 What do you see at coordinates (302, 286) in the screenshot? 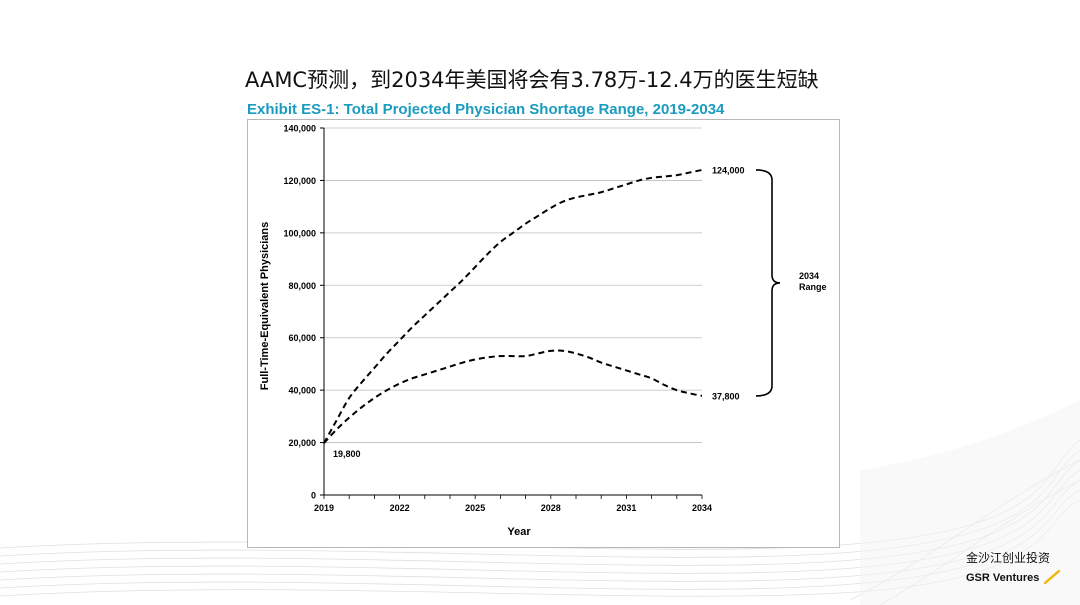
I see `y-tick-label: 80,000` at bounding box center [302, 286].